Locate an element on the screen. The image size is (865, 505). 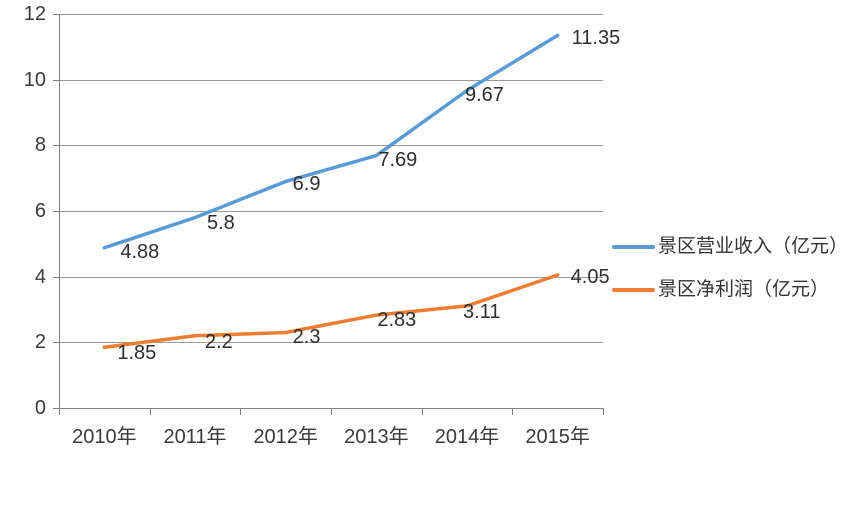
y-axis-label: 2 is located at coordinates (40, 342).